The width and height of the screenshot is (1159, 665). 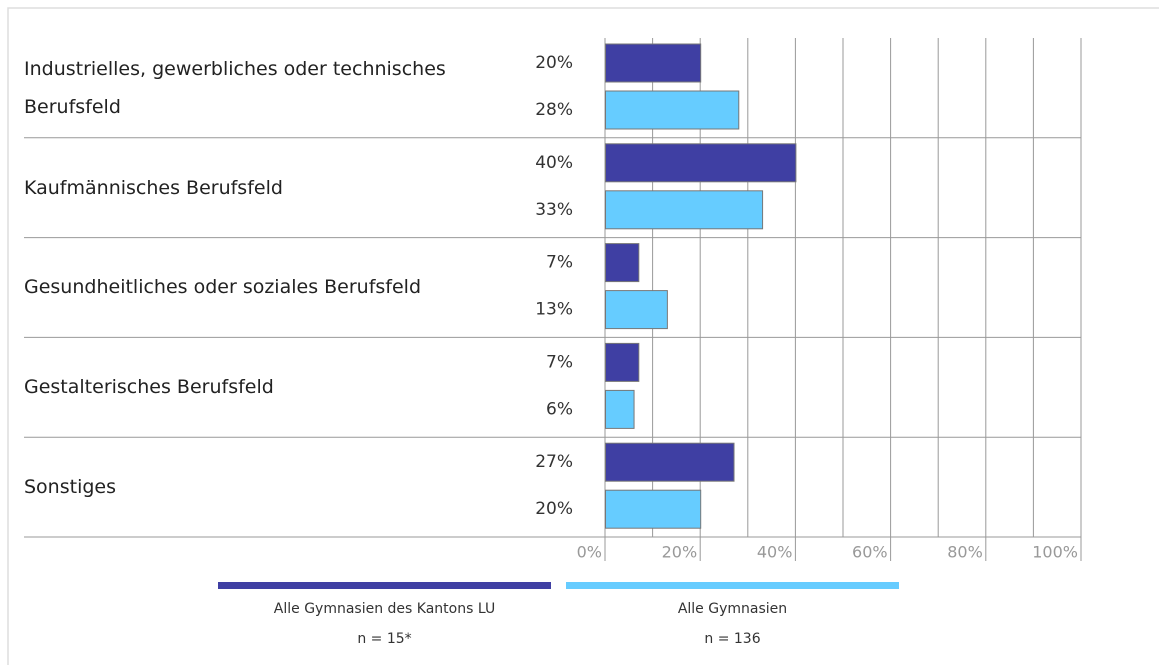 I want to click on x-tick-label: 40%, so click(x=775, y=552).